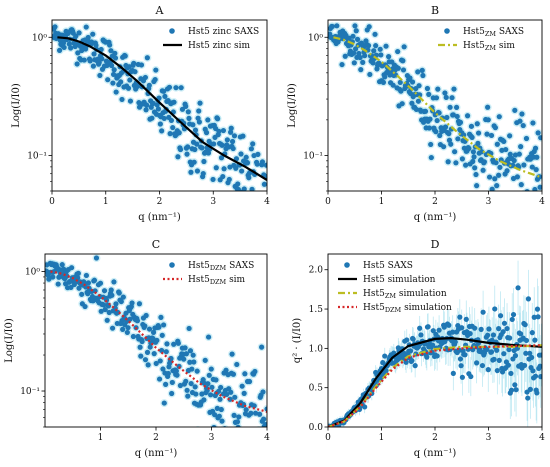  I want to click on panel-title: B, so click(435, 10).